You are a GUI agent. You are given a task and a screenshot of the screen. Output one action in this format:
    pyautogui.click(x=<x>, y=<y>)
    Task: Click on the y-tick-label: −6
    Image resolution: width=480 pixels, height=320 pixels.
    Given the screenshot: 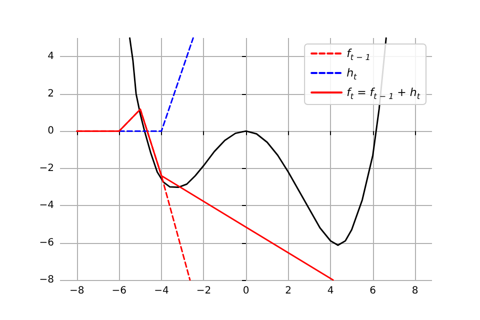 What is the action you would take?
    pyautogui.click(x=46, y=242)
    